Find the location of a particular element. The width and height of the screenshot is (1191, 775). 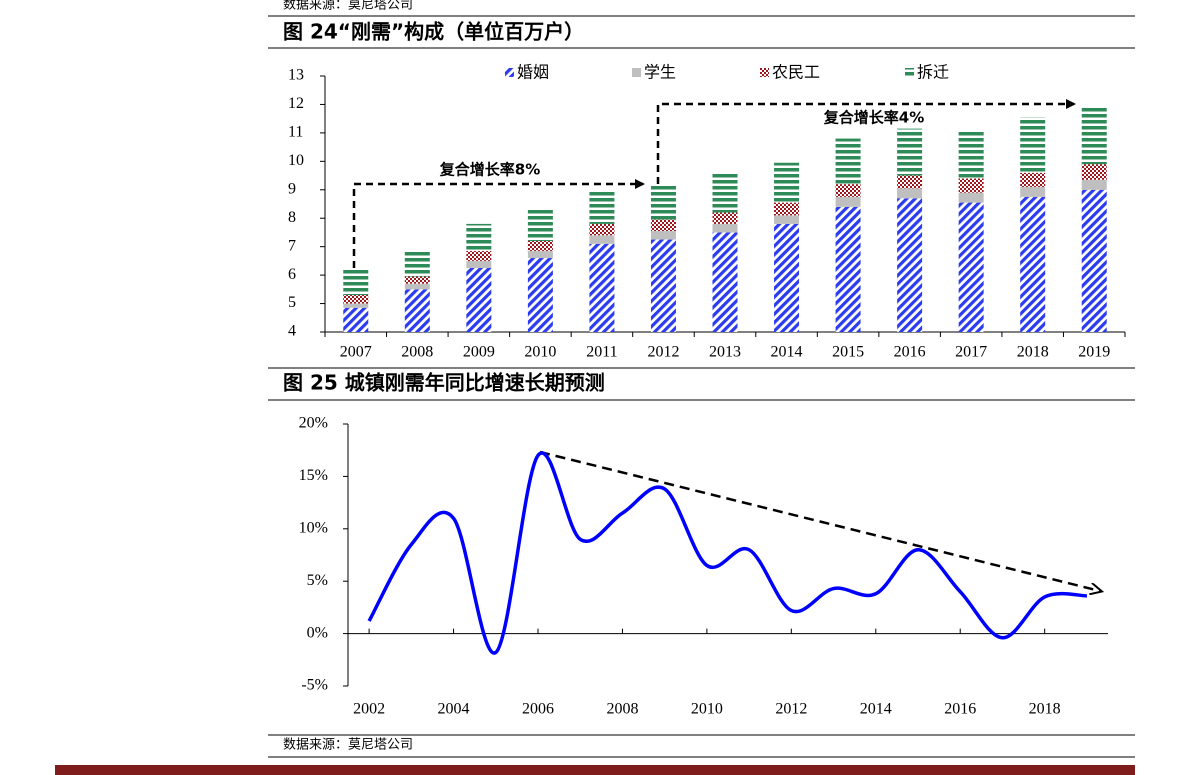

y-tick-label: -5% is located at coordinates (314, 685).